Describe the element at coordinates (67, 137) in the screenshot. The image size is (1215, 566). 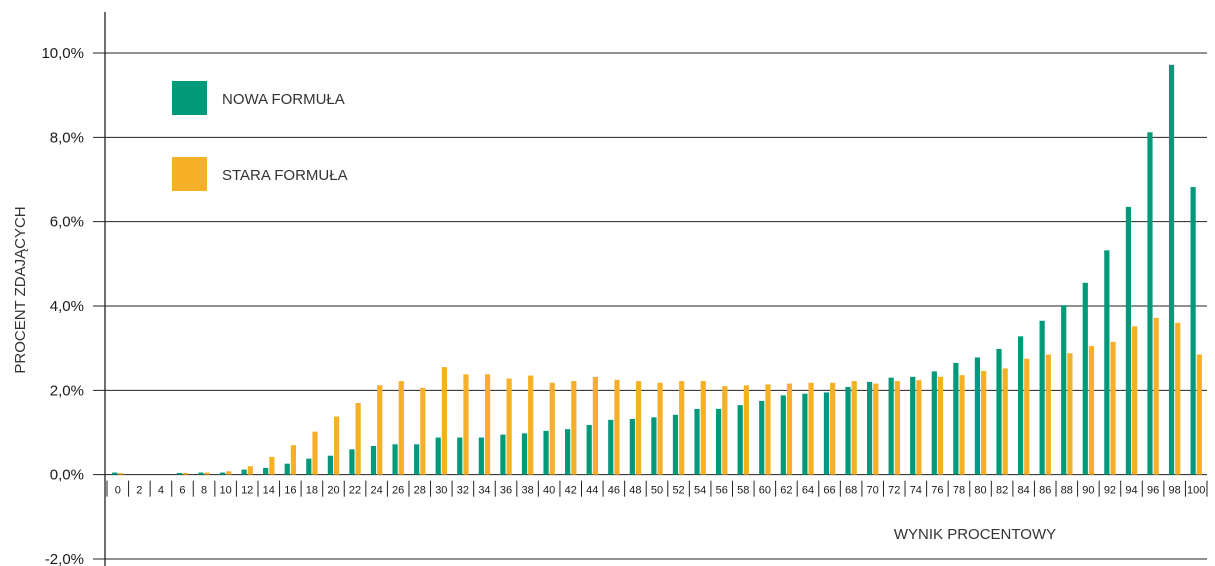
I see `y-tick-label: 8,0%` at that location.